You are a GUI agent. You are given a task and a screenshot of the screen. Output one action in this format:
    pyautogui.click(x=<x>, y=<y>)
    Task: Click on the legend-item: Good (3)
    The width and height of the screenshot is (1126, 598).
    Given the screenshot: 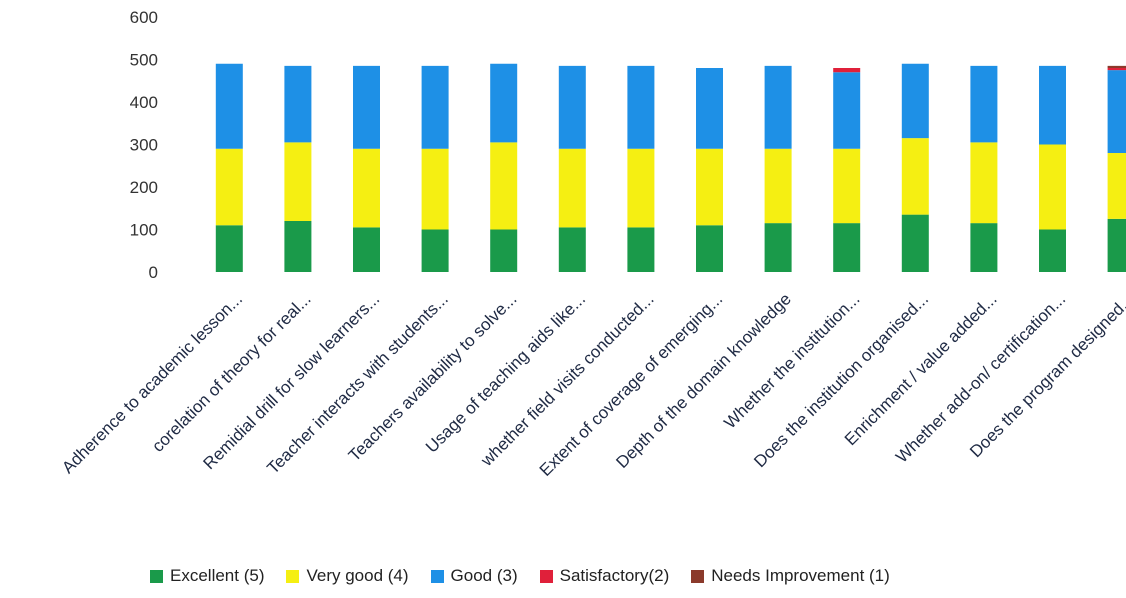 What is the action you would take?
    pyautogui.click(x=474, y=576)
    